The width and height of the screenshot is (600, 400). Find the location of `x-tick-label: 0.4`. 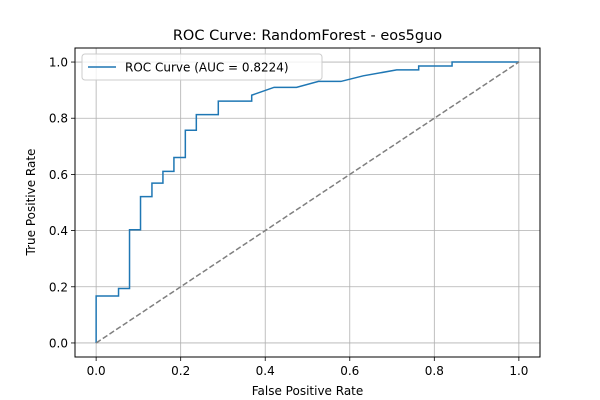

x-tick-label: 0.4 is located at coordinates (265, 371).